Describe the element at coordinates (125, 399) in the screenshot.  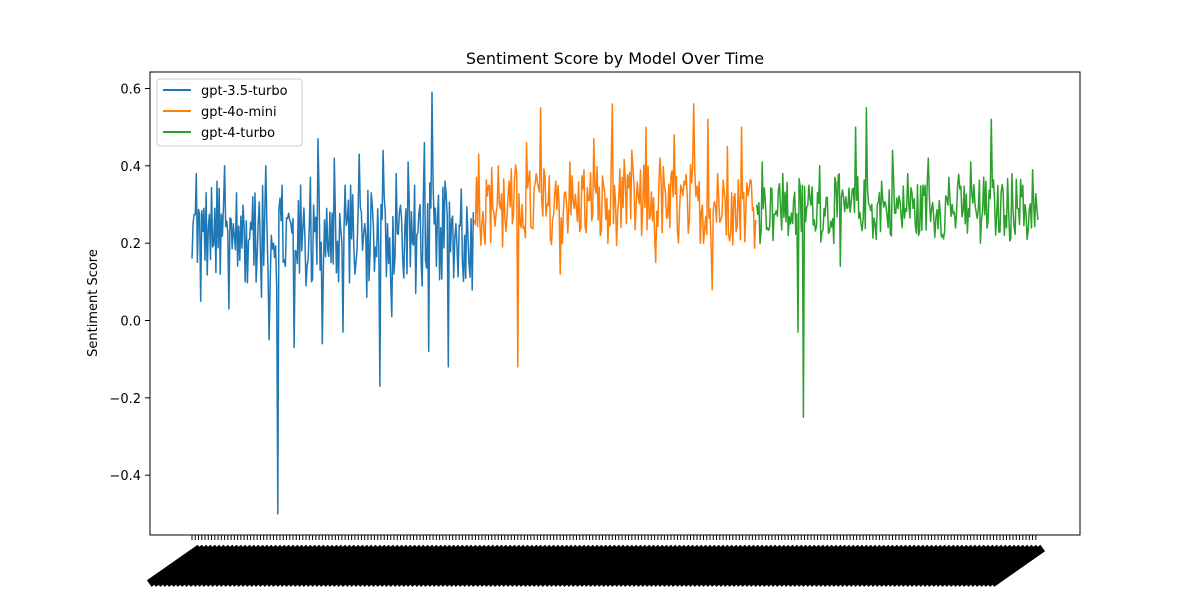
I see `y-tick-label: −0.2` at that location.